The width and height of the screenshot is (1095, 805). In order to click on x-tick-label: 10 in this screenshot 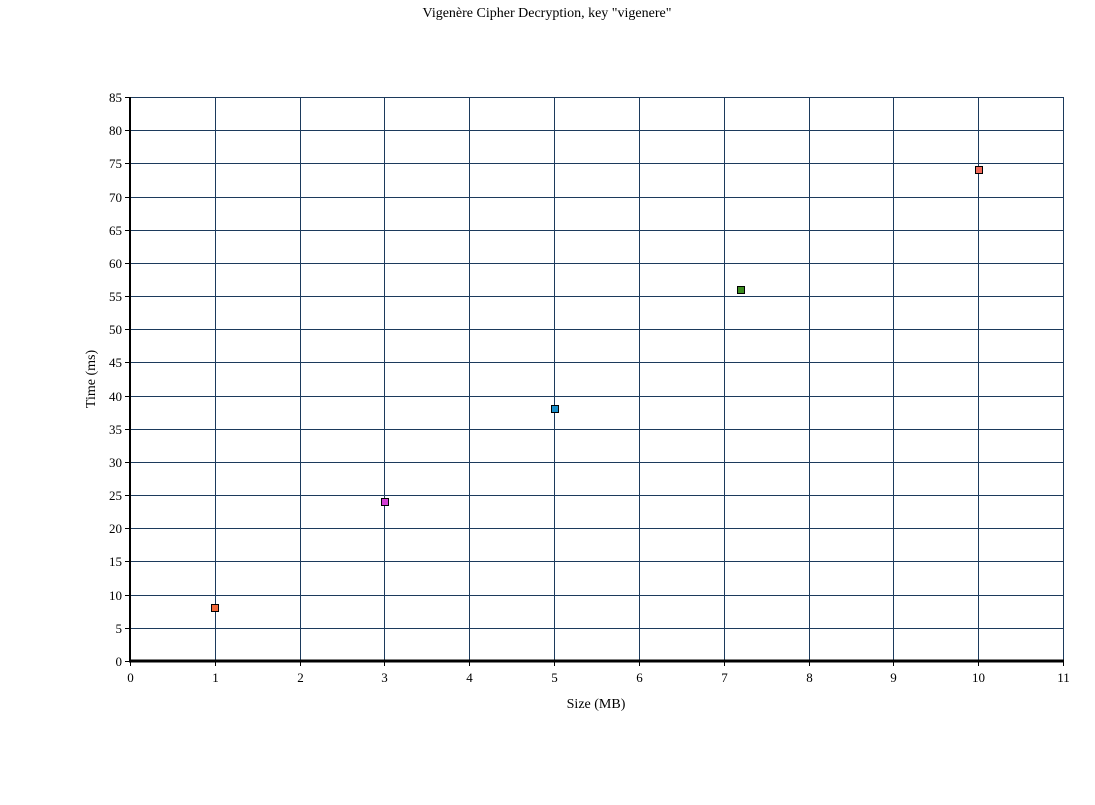, I will do `click(978, 677)`.